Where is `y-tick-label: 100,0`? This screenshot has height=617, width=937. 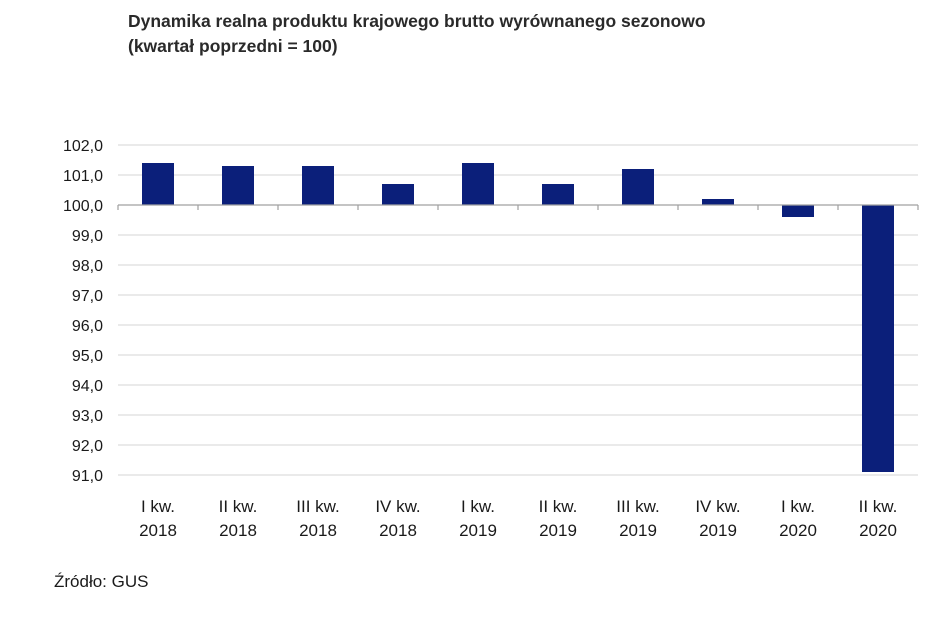 y-tick-label: 100,0 is located at coordinates (83, 206).